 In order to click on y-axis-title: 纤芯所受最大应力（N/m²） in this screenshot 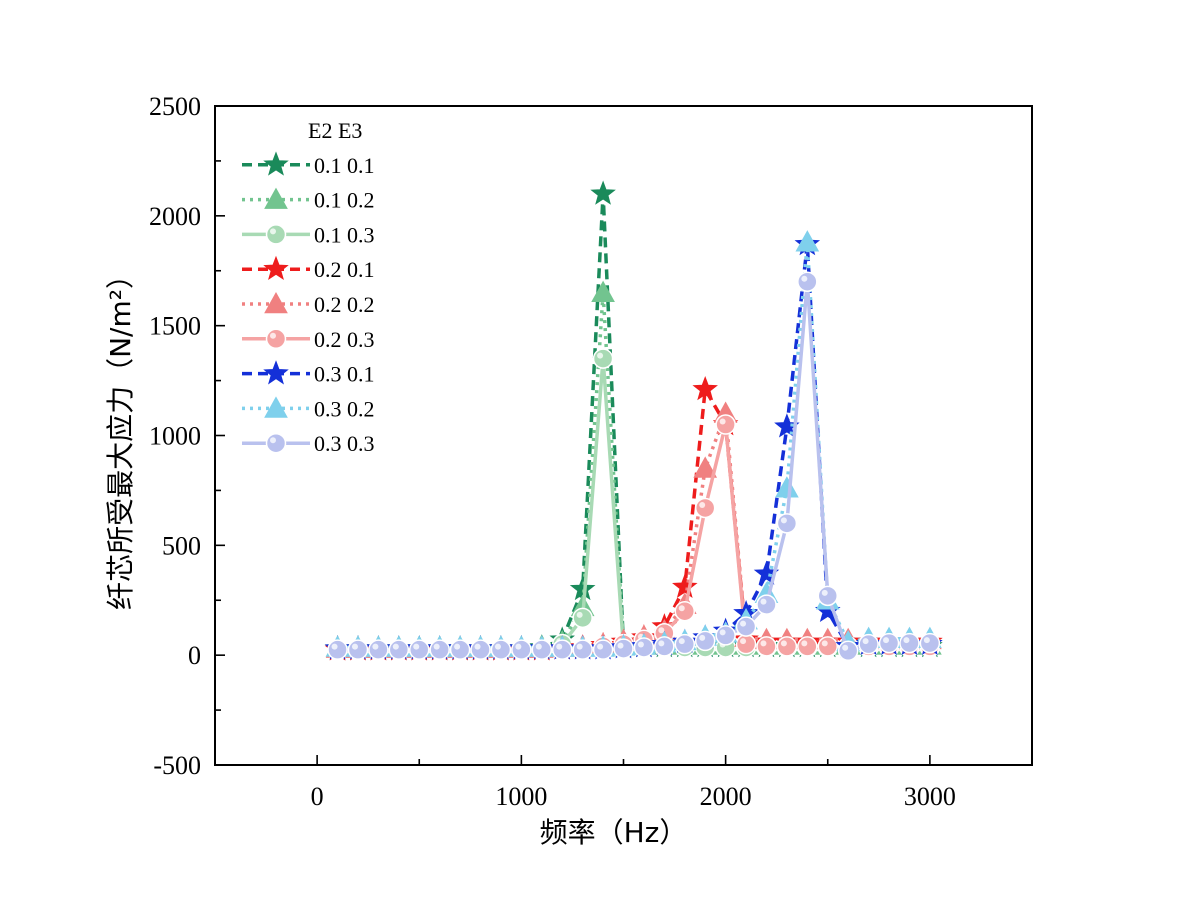, I will do `click(120, 435)`.